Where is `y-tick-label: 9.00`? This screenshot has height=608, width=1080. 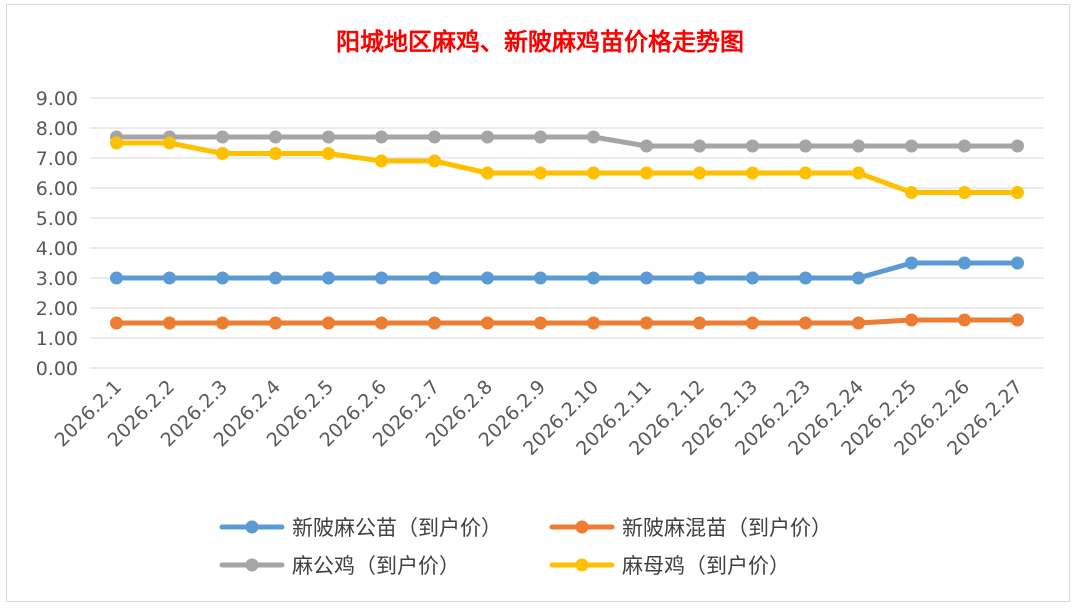
y-tick-label: 9.00 is located at coordinates (57, 99).